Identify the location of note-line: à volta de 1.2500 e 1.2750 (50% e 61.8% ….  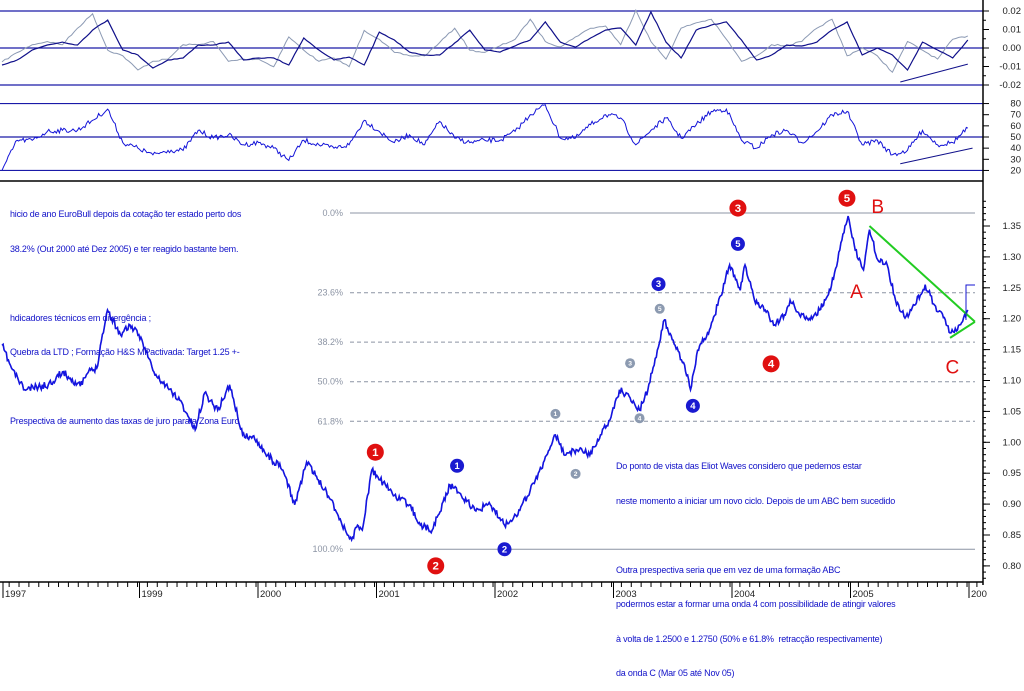
(749, 638).